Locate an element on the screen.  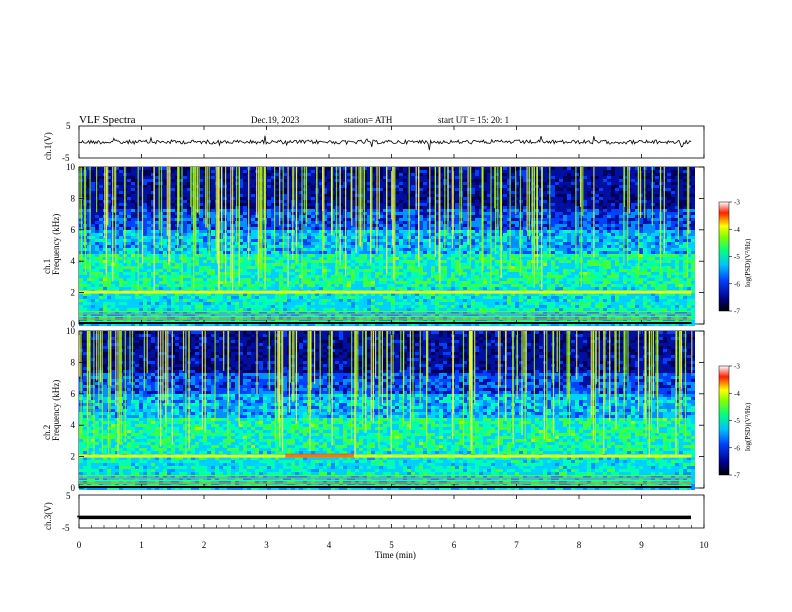
ch2-colorbar: -3 -4 -5 -6 -7 log(PSD)(V²/Hz) is located at coordinates (735, 421).